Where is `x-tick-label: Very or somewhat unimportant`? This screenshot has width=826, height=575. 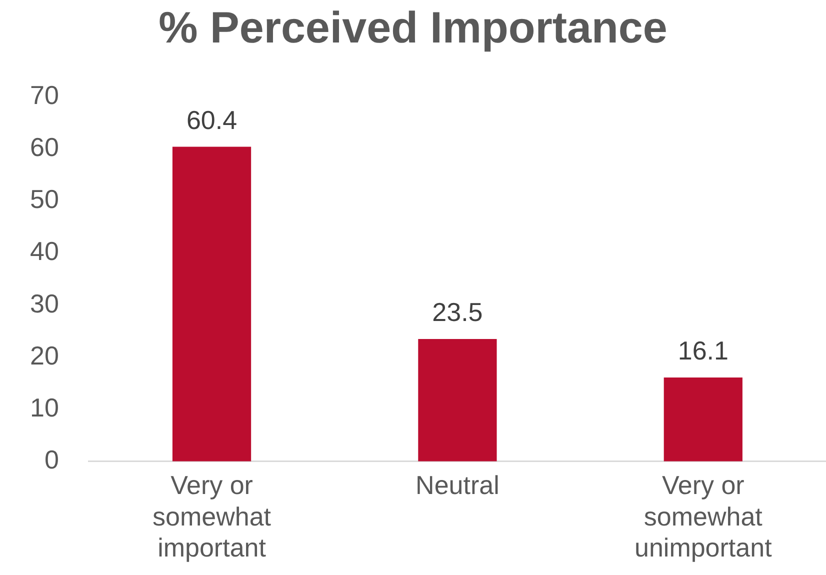 x-tick-label: Very or somewhat unimportant is located at coordinates (703, 516).